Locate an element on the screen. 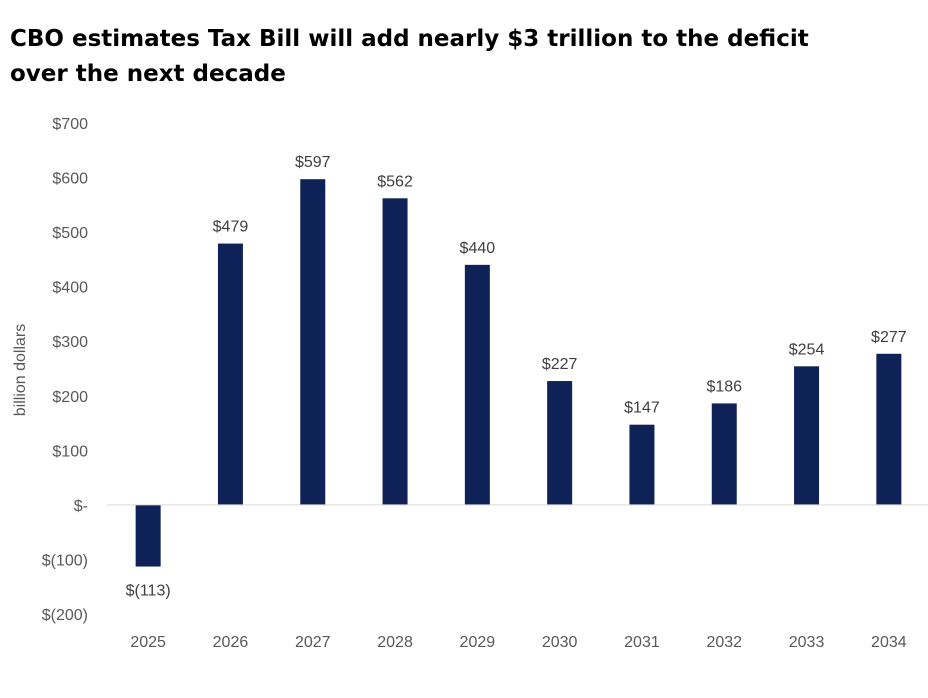 The width and height of the screenshot is (928, 698). x-tick-2031: 2031 is located at coordinates (642, 642).